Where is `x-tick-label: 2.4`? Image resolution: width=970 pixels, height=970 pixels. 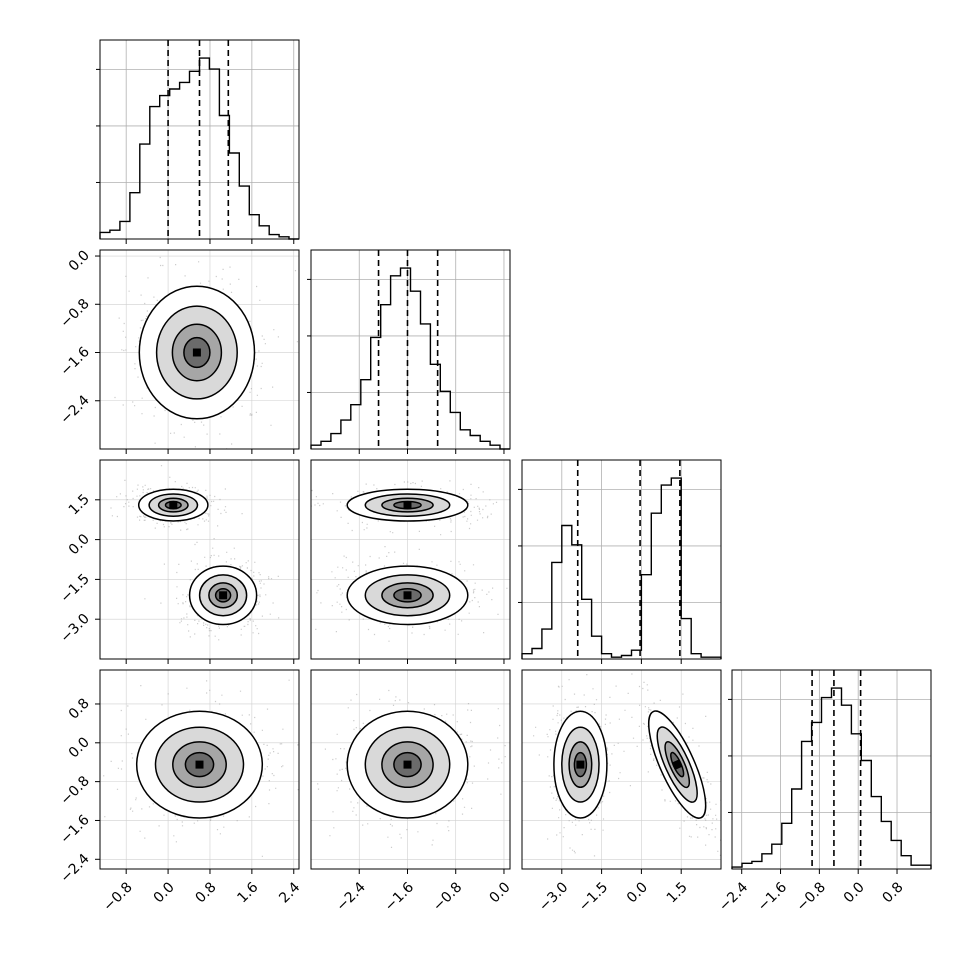
x-tick-label: 2.4 is located at coordinates (289, 892).